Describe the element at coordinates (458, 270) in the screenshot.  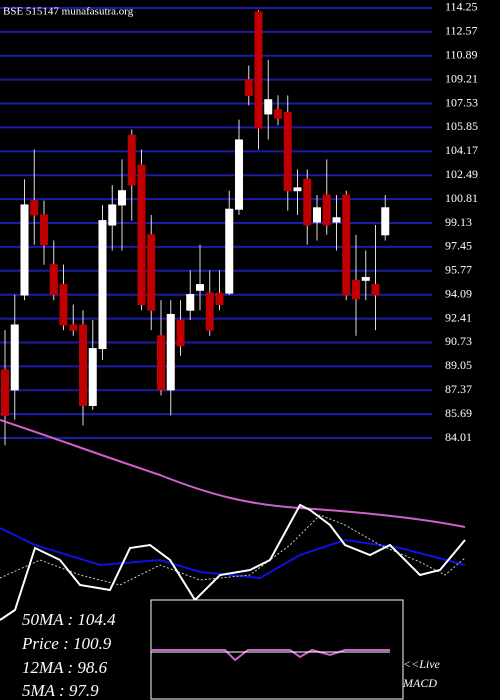
I see `y-tick-label: 95.77` at that location.